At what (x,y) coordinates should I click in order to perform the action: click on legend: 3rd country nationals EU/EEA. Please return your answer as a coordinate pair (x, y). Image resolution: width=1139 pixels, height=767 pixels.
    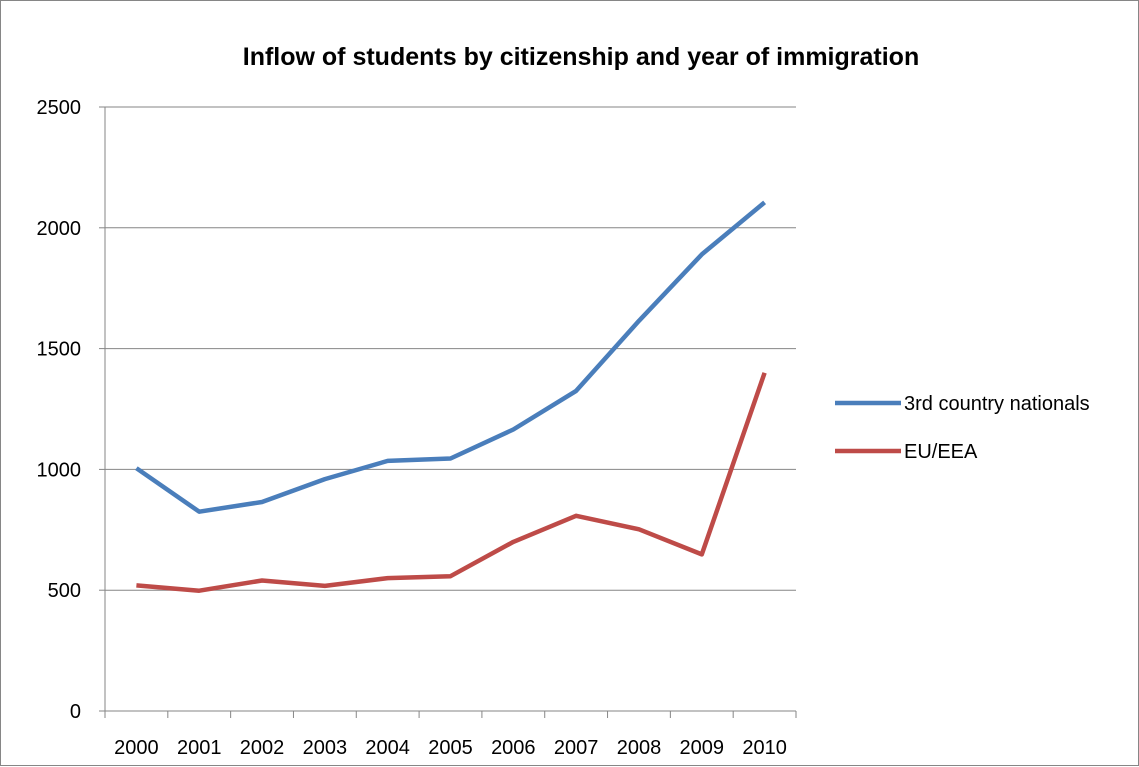
    Looking at the image, I should click on (962, 428).